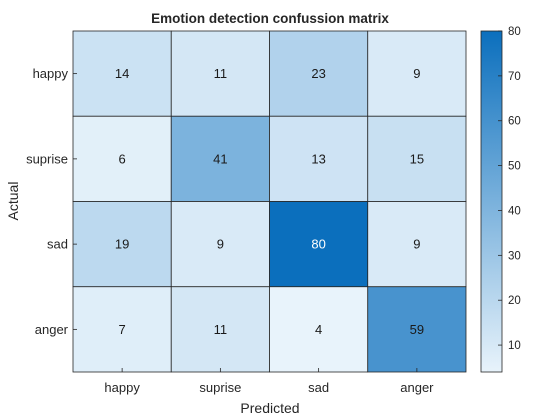 The width and height of the screenshot is (560, 420). I want to click on colorbar-tick-label: 70, so click(514, 77).